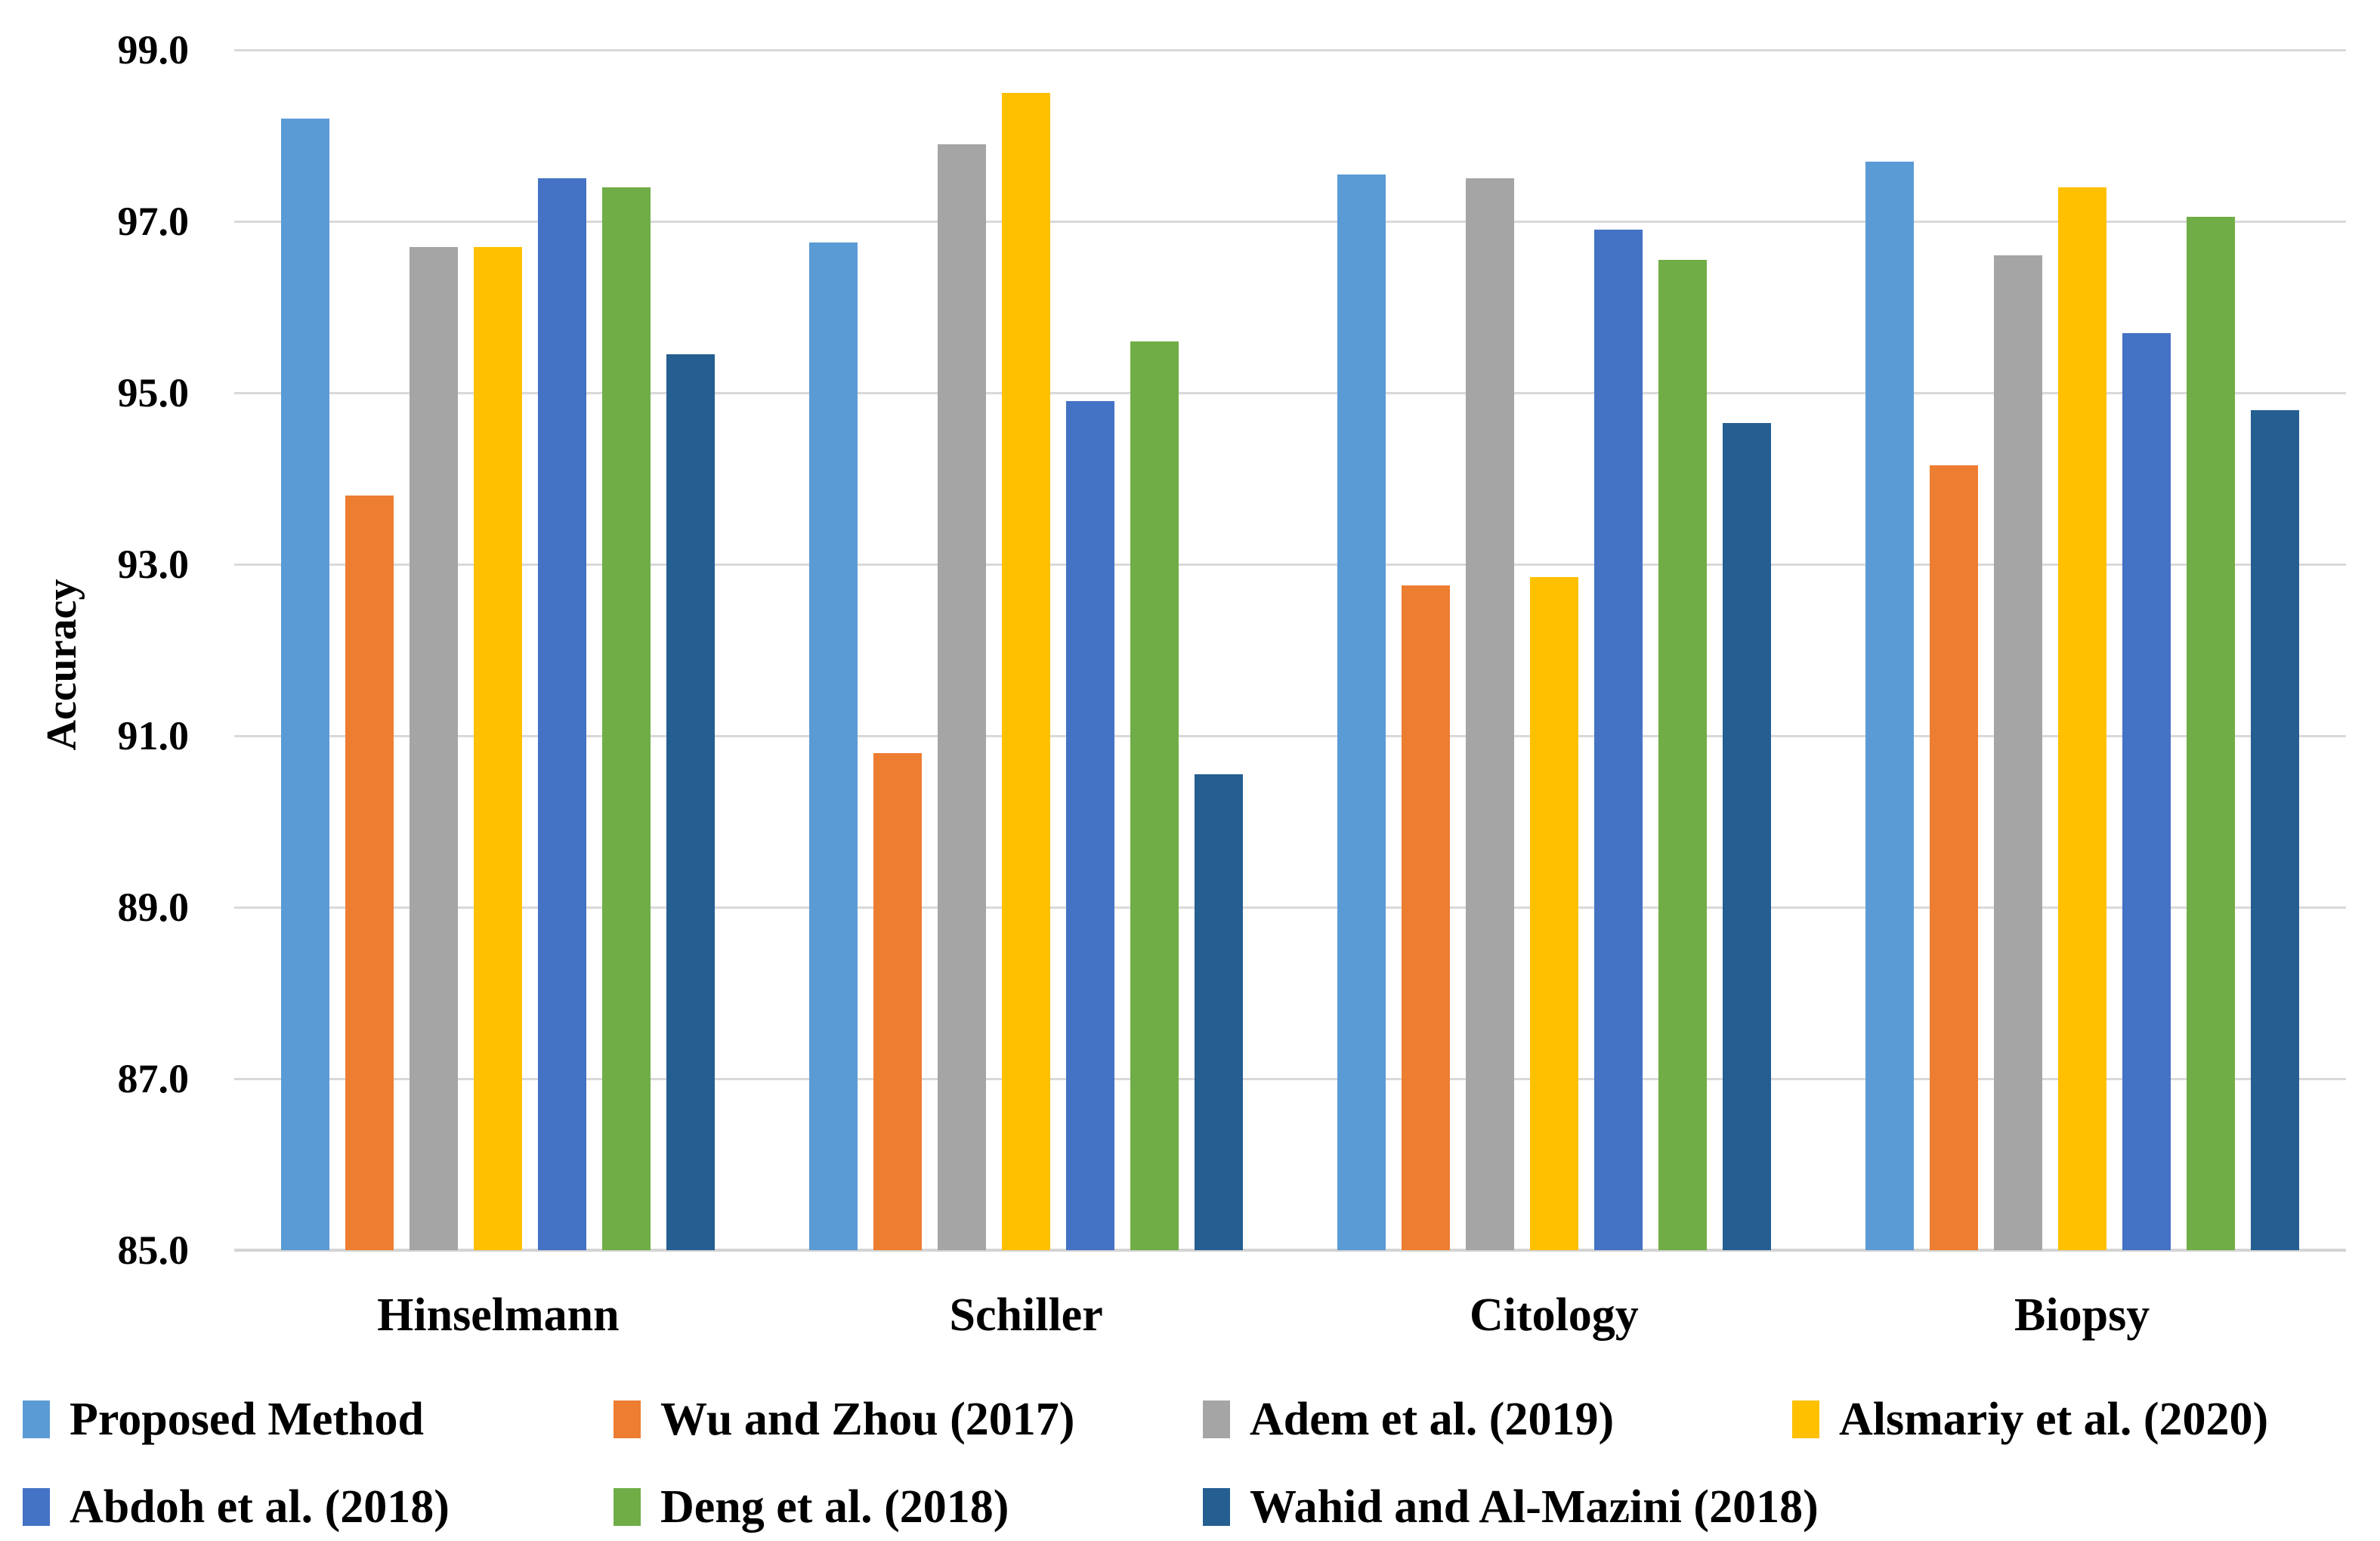 The height and width of the screenshot is (1541, 2380). What do you see at coordinates (153, 221) in the screenshot?
I see `y-tick-label-97: 97.0` at bounding box center [153, 221].